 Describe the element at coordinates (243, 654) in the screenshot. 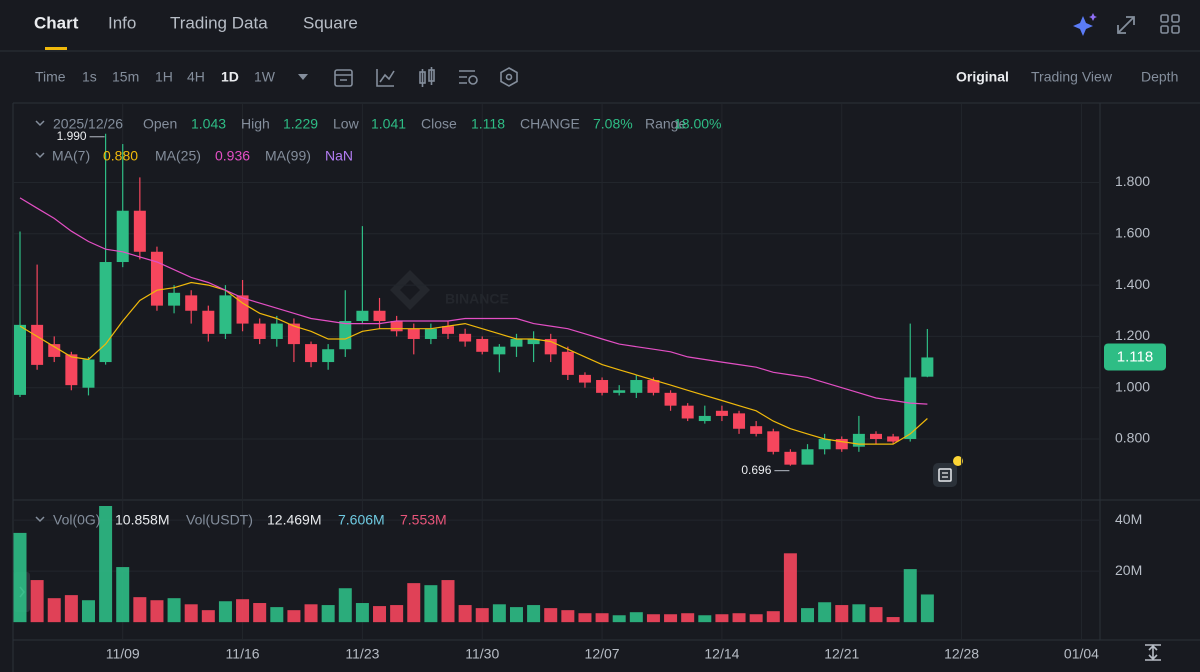

I see `x-tick-label: 11/16` at that location.